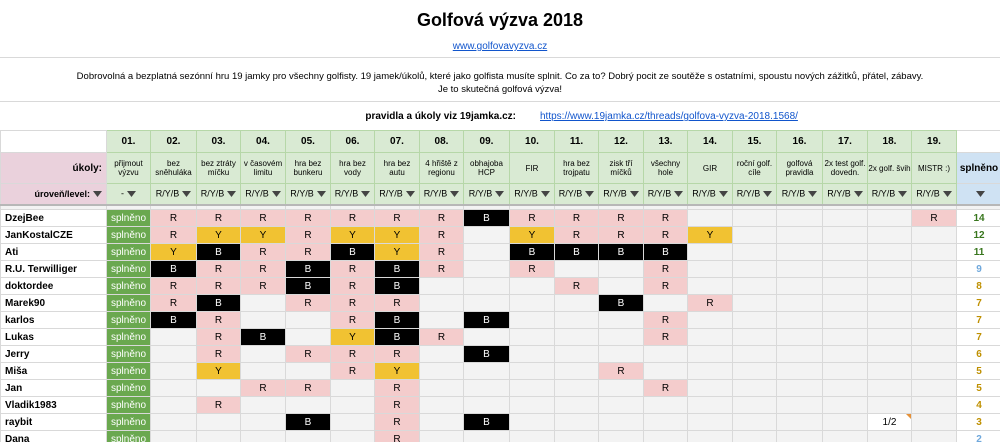 The image size is (1000, 442). What do you see at coordinates (308, 194) in the screenshot?
I see `level-filter-5: R/Y/B` at bounding box center [308, 194].